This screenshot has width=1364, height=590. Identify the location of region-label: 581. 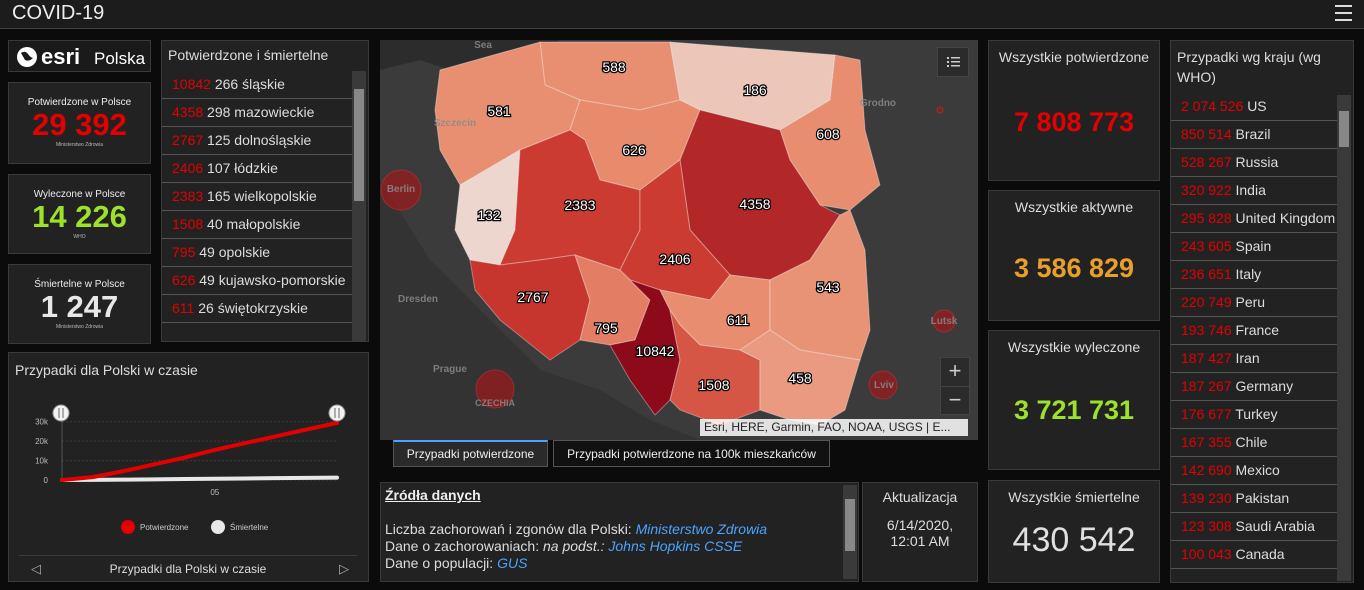
(499, 111).